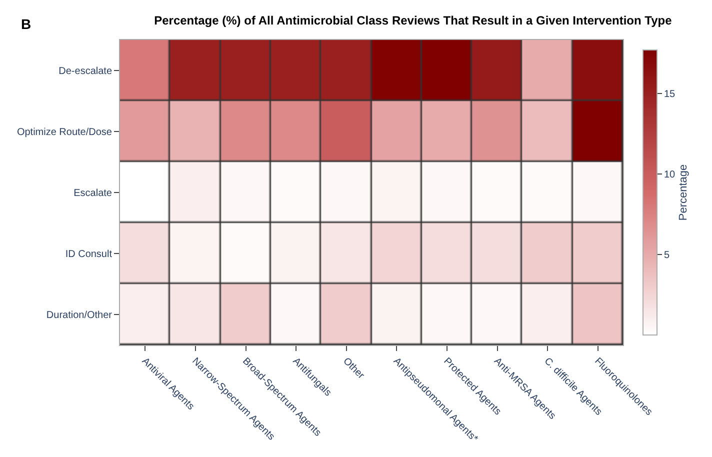  What do you see at coordinates (93, 193) in the screenshot?
I see `y-tick-label: Escalate` at bounding box center [93, 193].